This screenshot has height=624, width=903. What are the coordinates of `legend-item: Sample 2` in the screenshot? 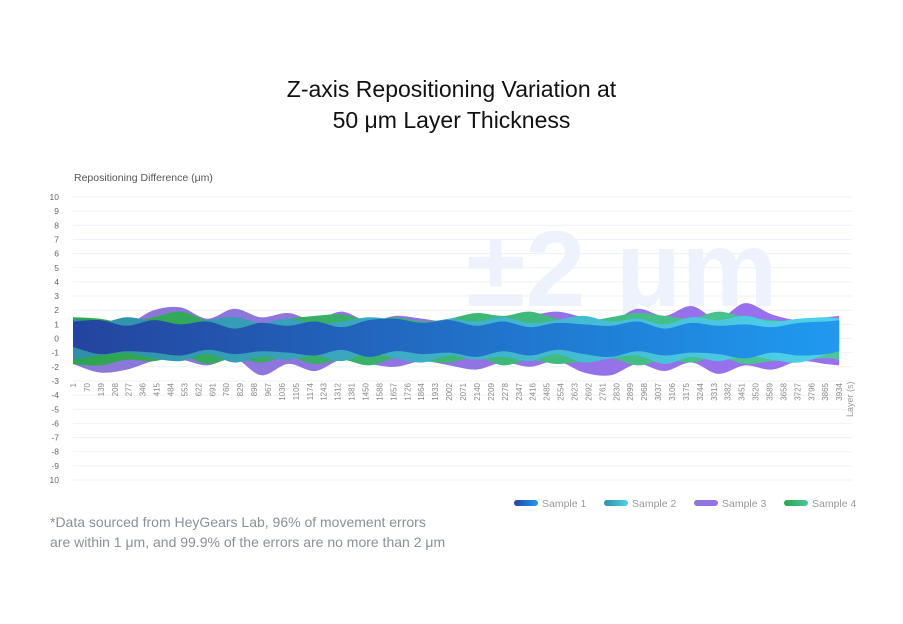 It's located at (640, 504).